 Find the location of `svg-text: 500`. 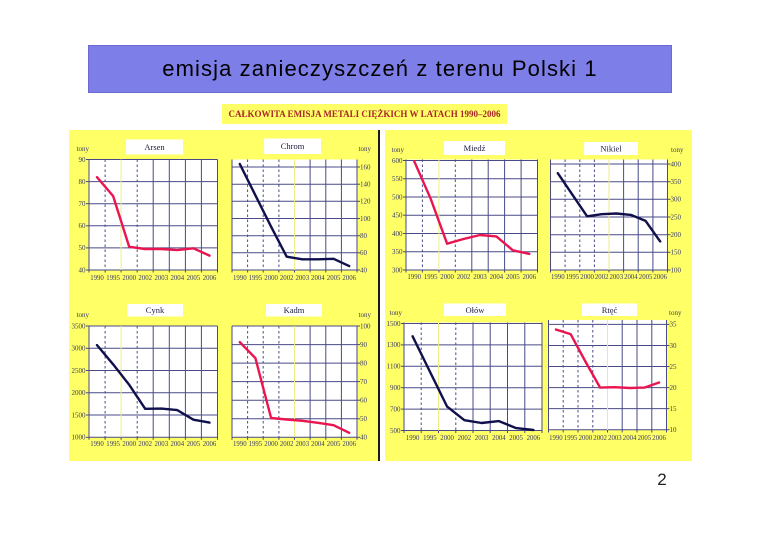

svg-text: 500 is located at coordinates (395, 431).